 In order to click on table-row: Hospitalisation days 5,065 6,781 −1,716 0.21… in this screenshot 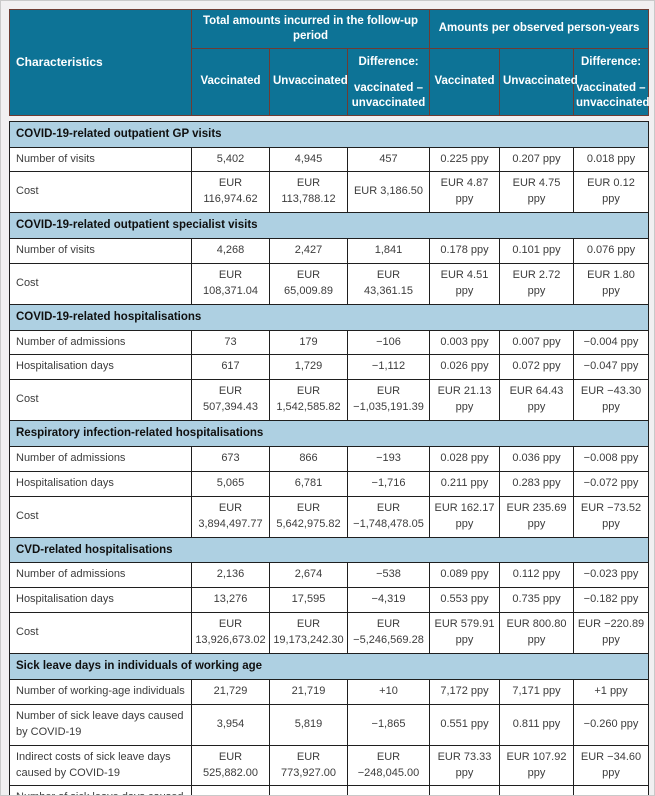, I will do `click(329, 483)`.